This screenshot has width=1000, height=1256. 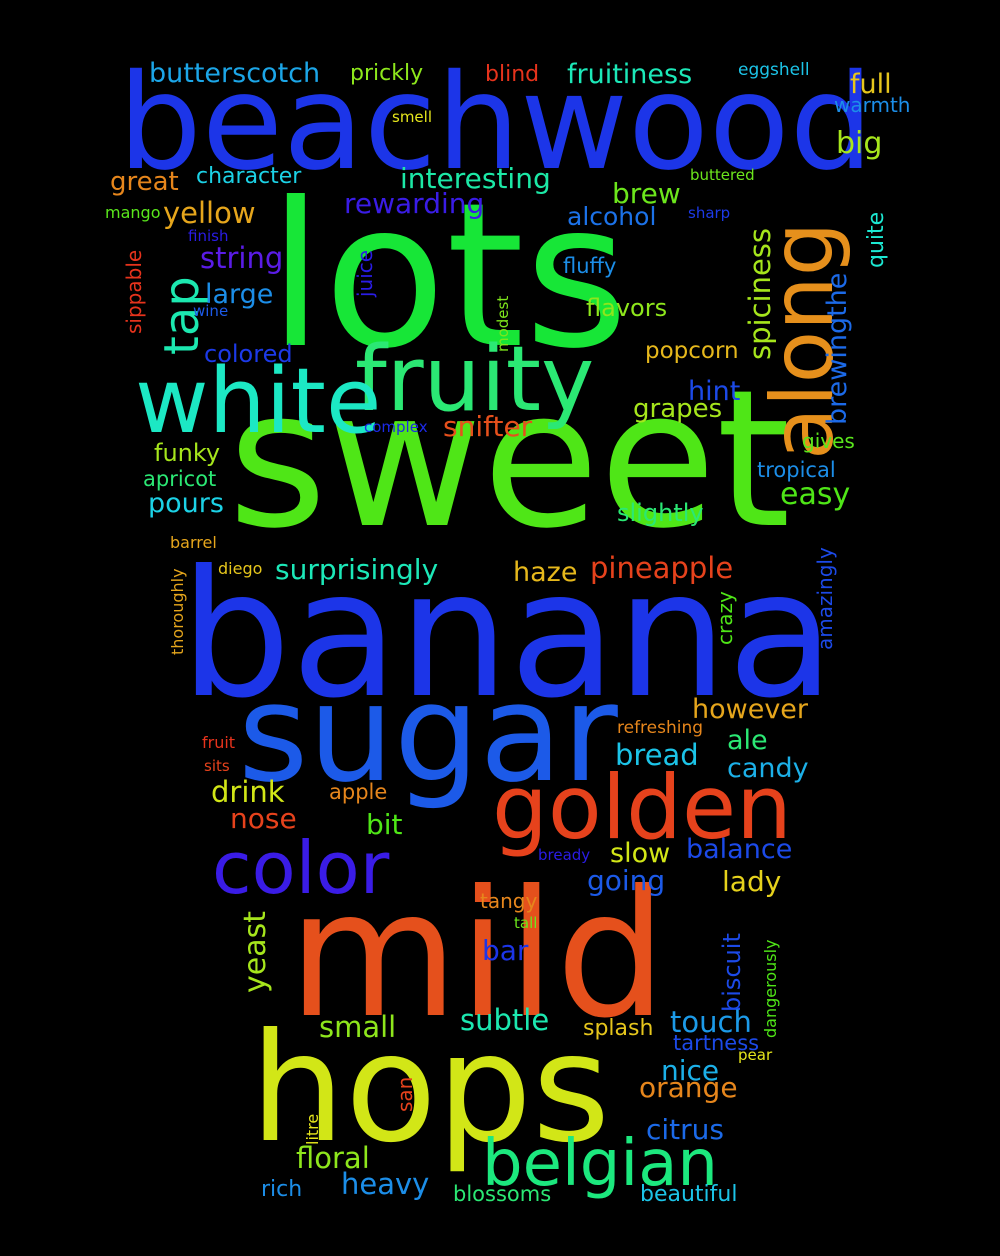 What do you see at coordinates (248, 792) in the screenshot?
I see `word-drink: drink` at bounding box center [248, 792].